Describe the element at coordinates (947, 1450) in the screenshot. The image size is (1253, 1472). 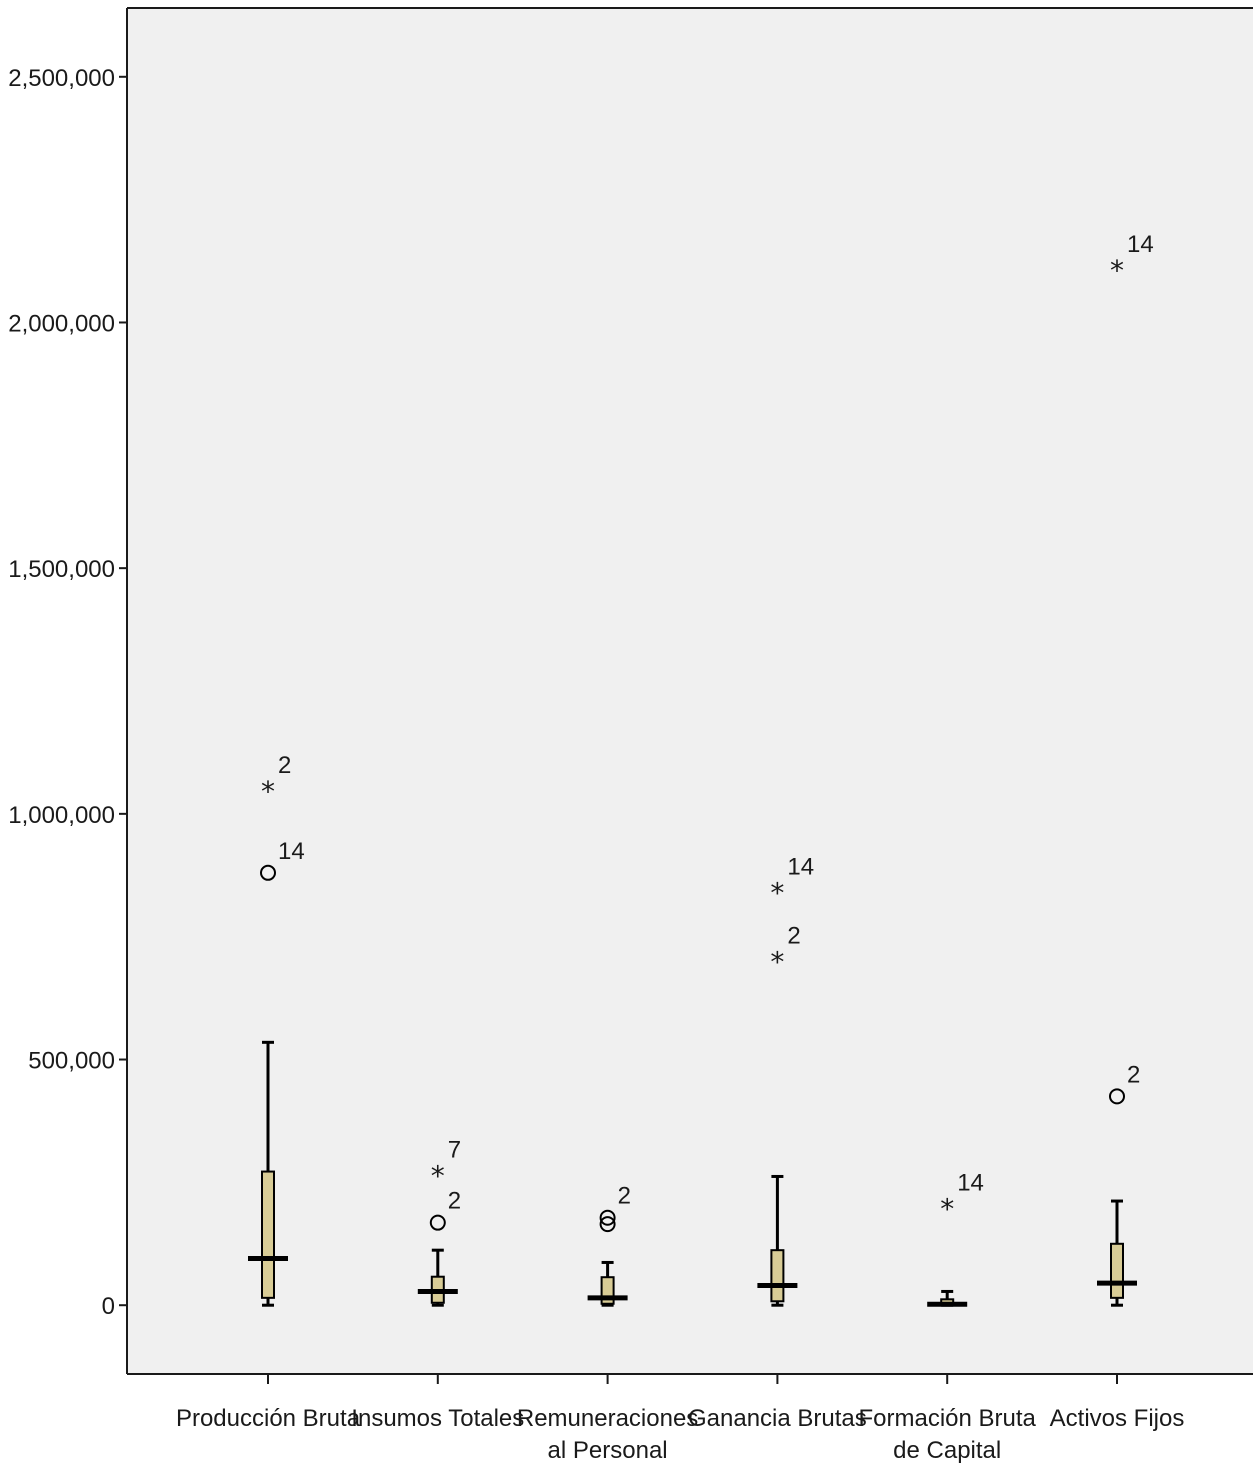
I see `category-label: de Capital` at that location.